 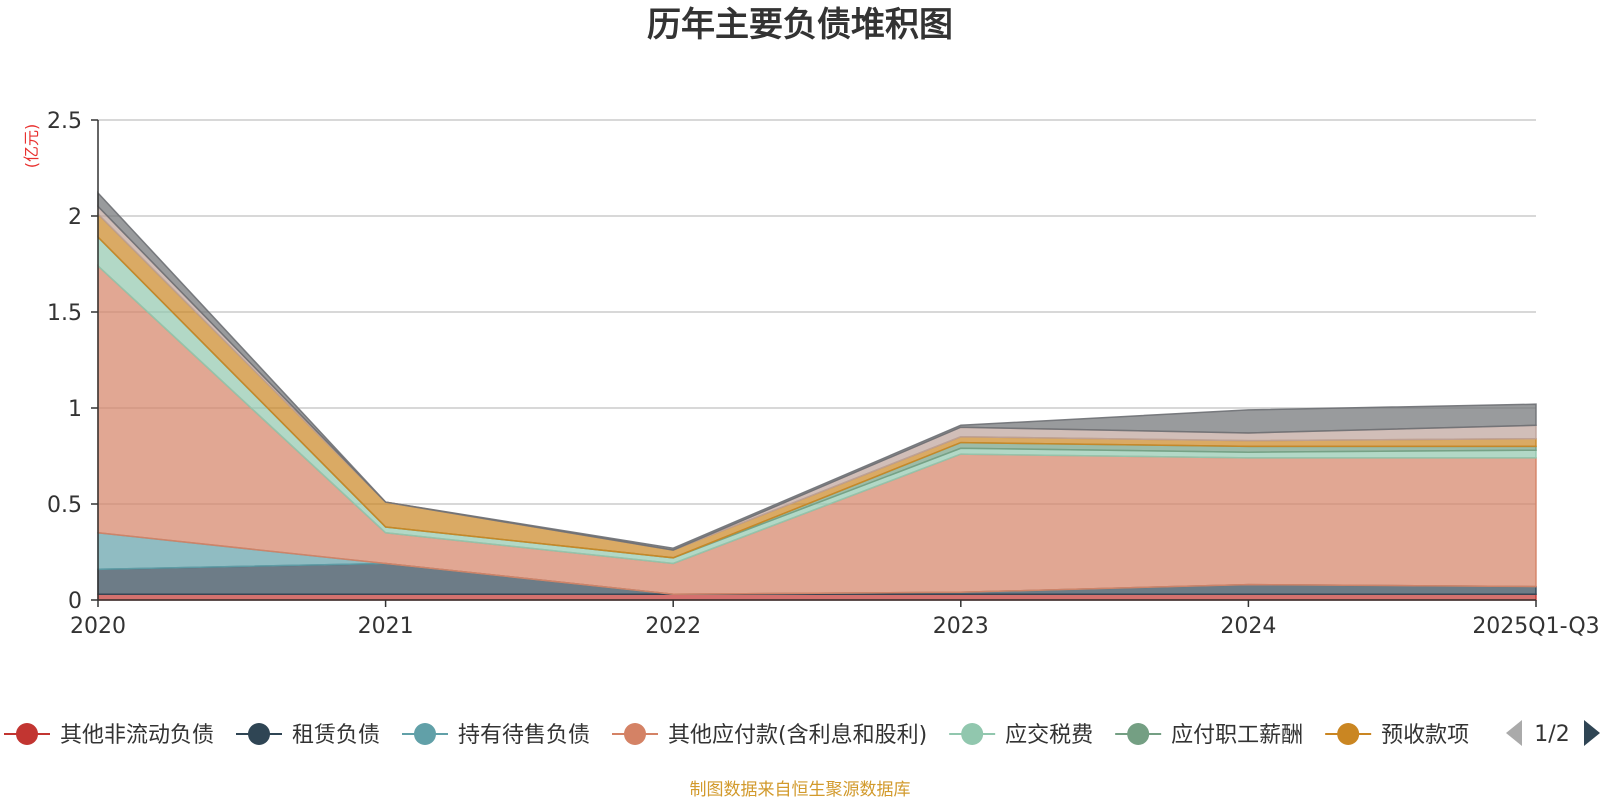 What do you see at coordinates (31, 146) in the screenshot?
I see `y-axis-unit: (亿元)` at bounding box center [31, 146].